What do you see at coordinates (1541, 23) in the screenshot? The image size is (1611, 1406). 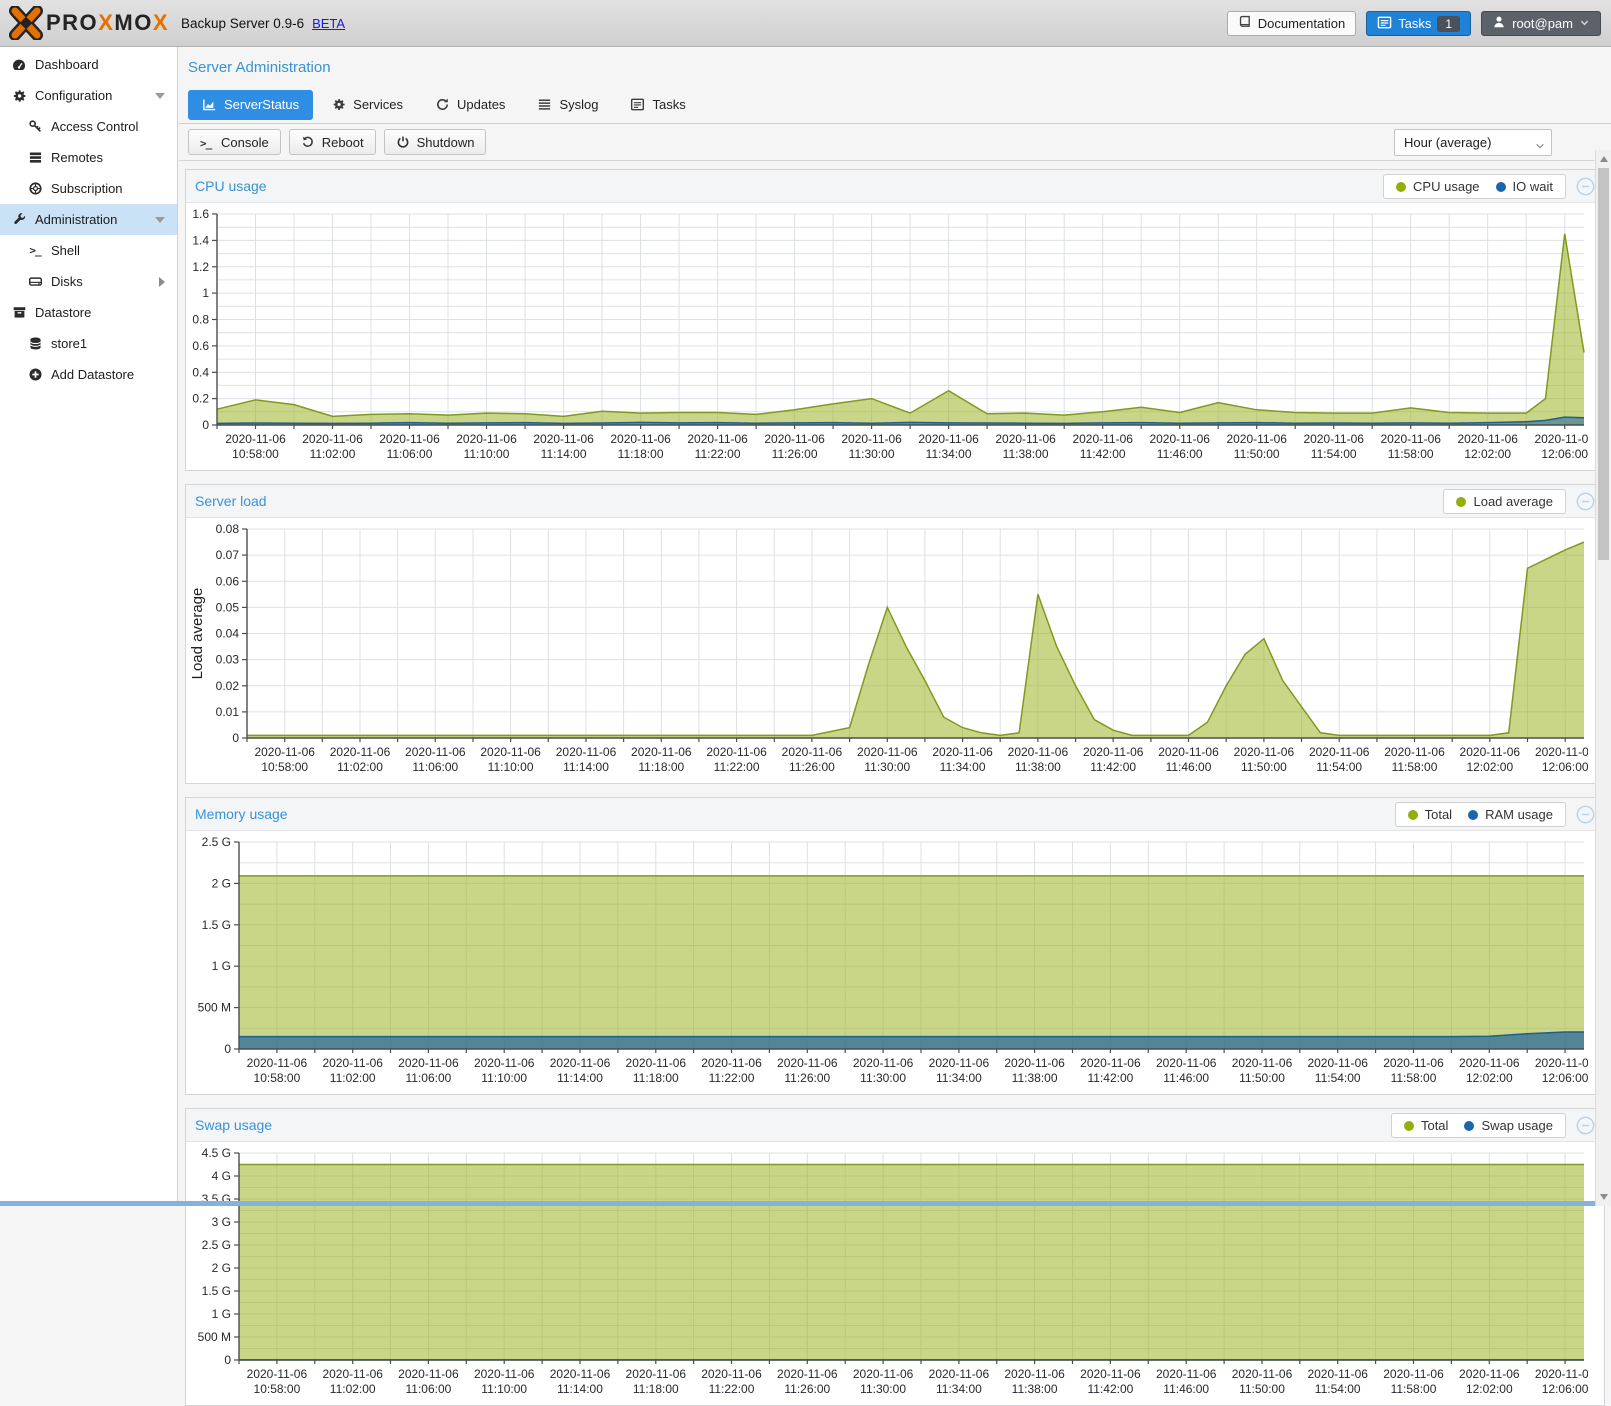 I see `user-menu-button: root@pam` at bounding box center [1541, 23].